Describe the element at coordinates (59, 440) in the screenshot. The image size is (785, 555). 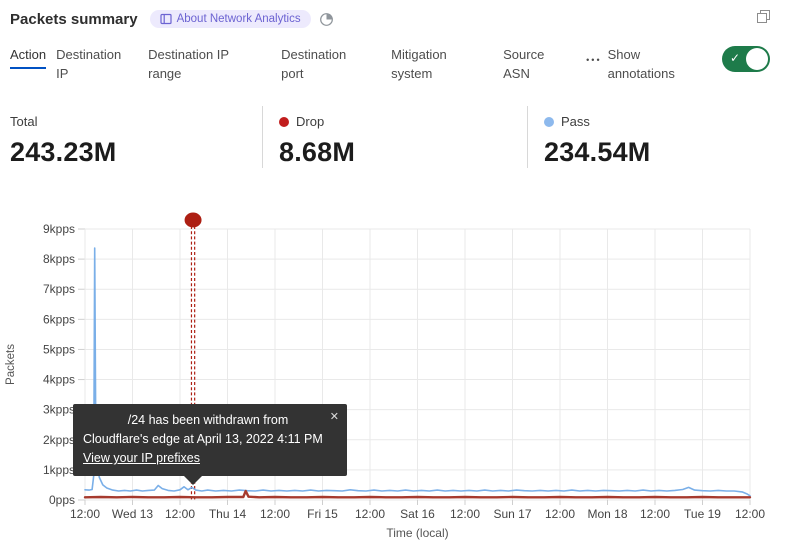
I see `y-axis-label: 2kpps` at that location.